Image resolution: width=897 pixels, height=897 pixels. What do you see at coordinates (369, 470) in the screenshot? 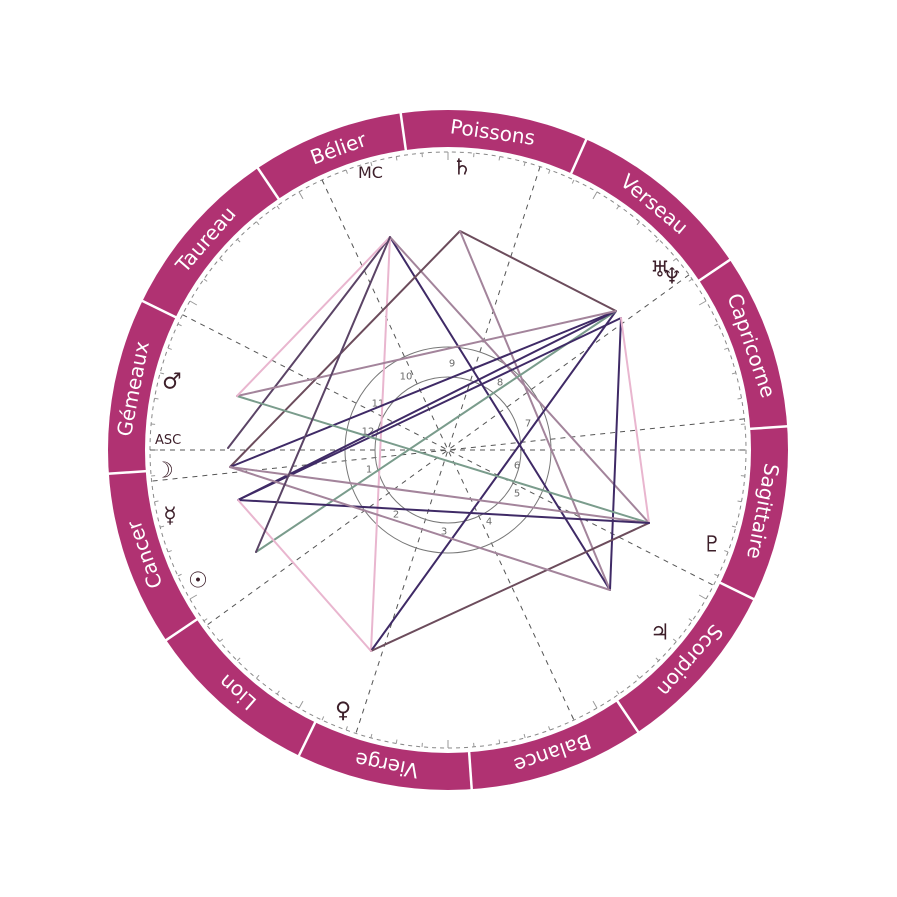
I see `house-number-1: 1` at bounding box center [369, 470].